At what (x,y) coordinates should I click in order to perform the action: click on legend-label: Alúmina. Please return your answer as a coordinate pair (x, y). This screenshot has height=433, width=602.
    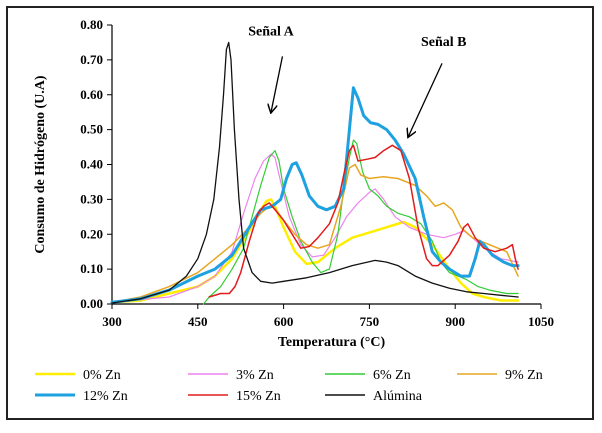
    Looking at the image, I should click on (398, 396).